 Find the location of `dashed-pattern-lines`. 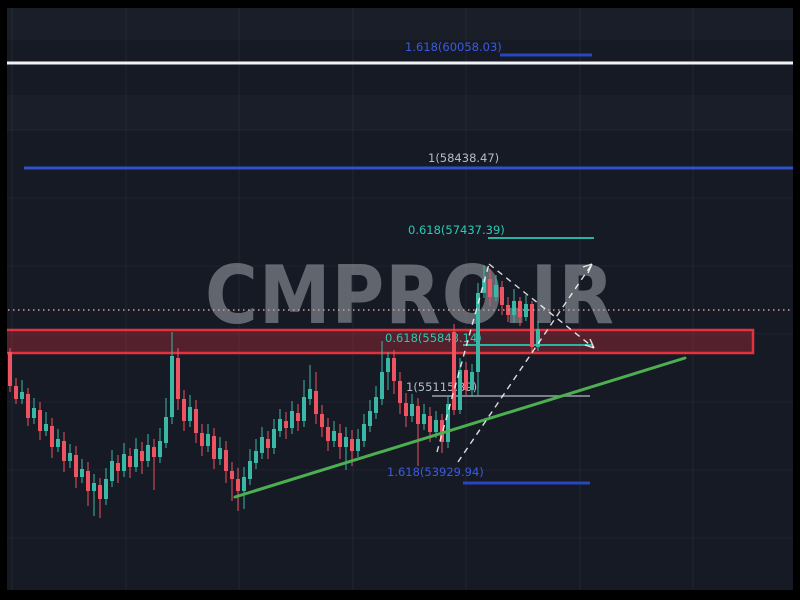

dashed-pattern-lines is located at coordinates (515, 363).